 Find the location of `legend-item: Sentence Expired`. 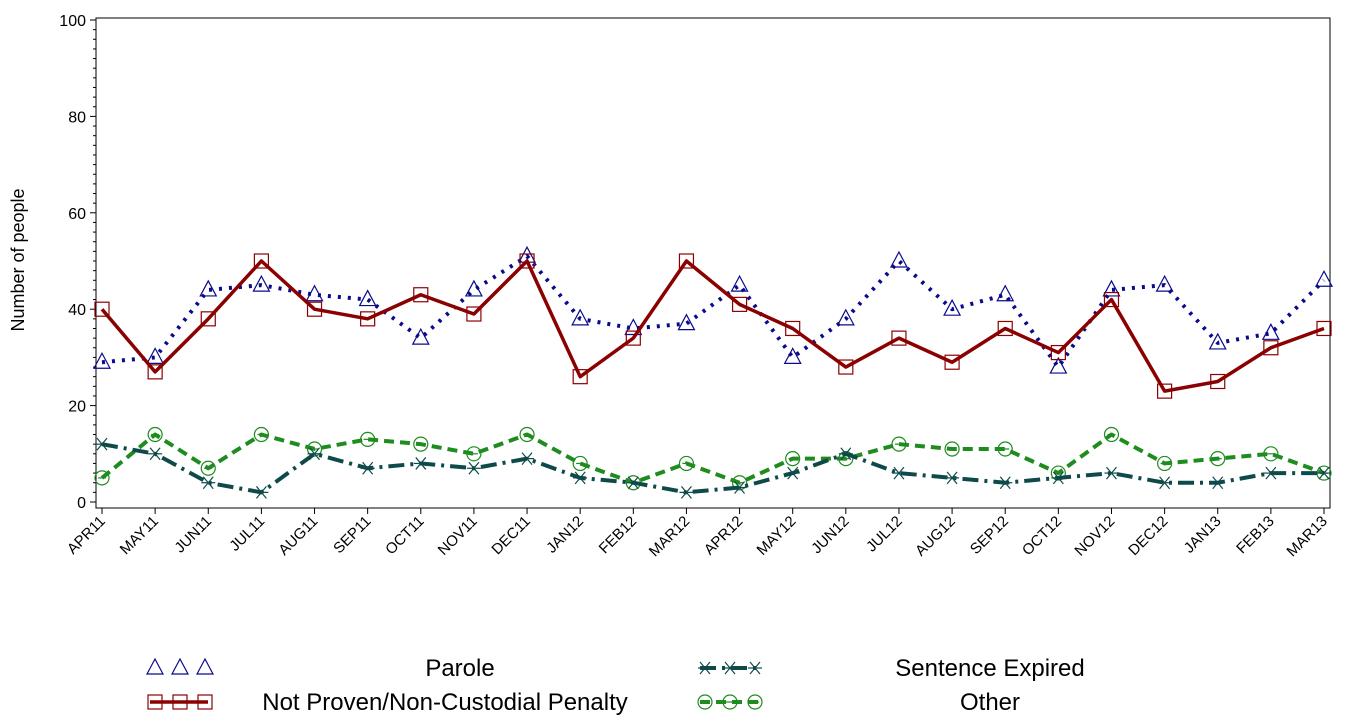

legend-item: Sentence Expired is located at coordinates (891, 668).